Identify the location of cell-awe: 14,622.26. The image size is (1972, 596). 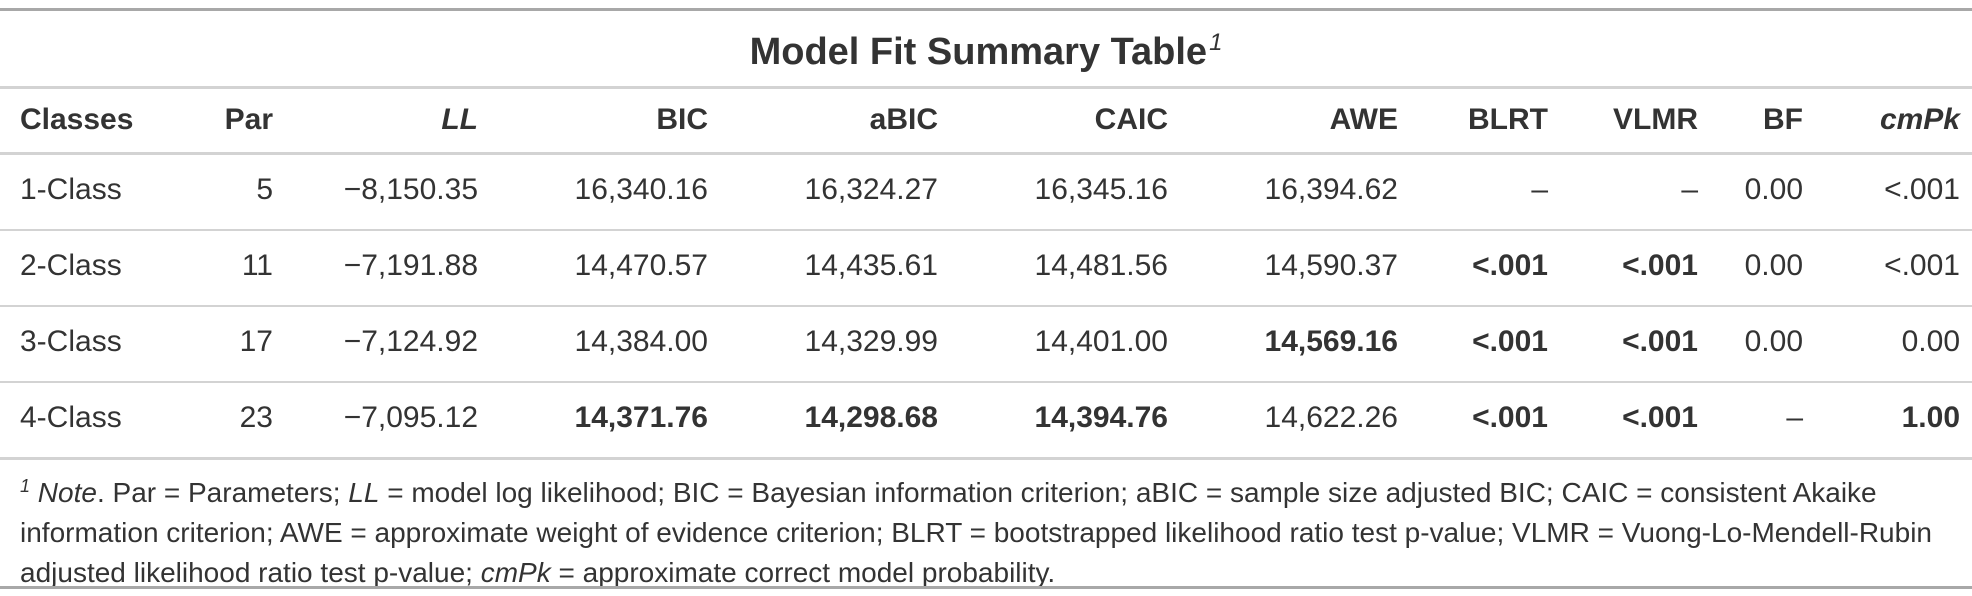
(1331, 417).